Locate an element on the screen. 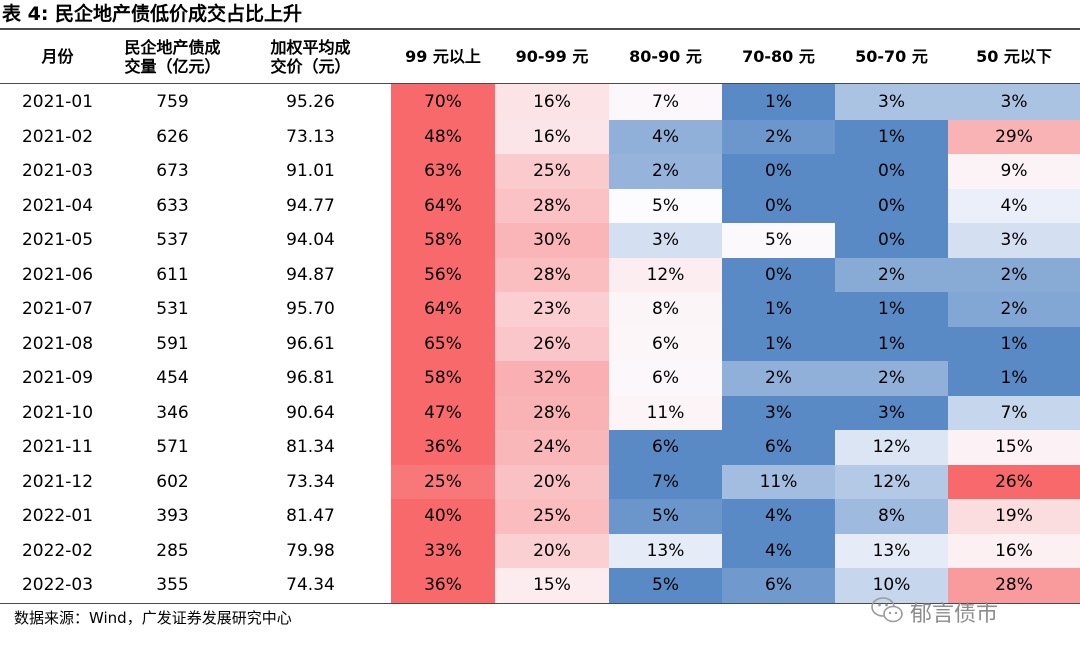  month-cell: 2022-03 is located at coordinates (57, 586).